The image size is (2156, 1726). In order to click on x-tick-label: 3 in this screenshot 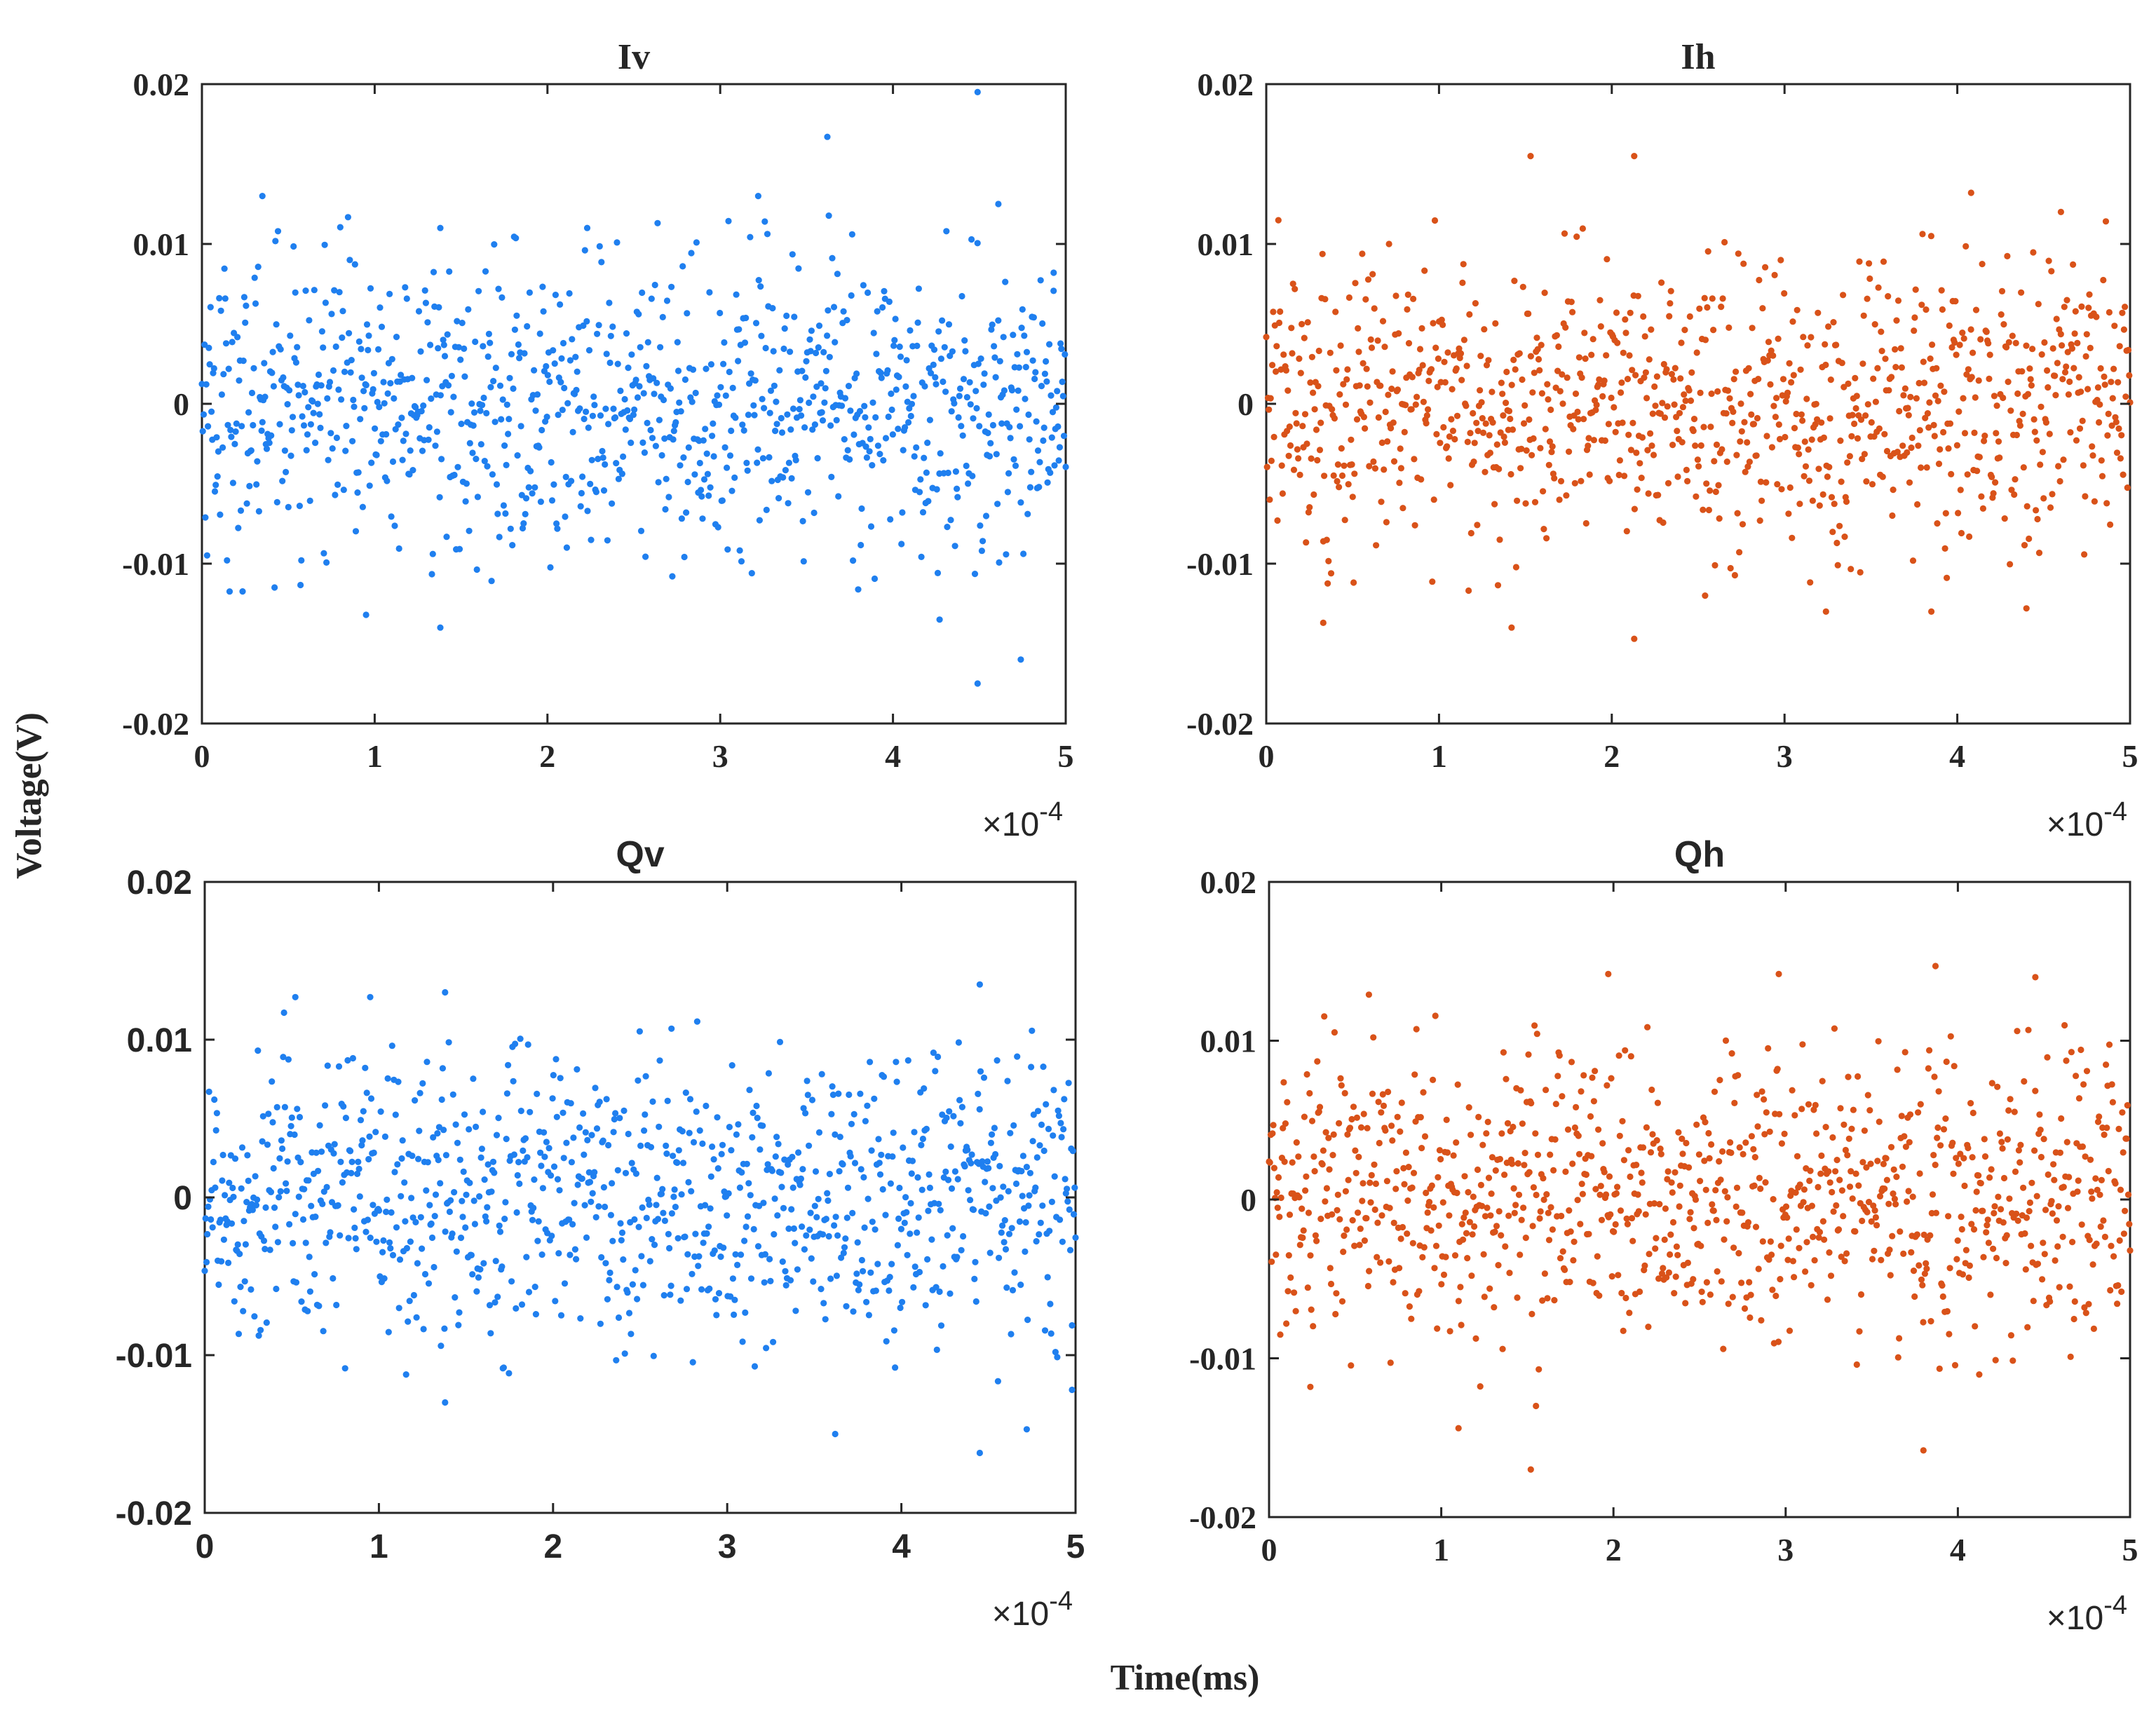, I will do `click(720, 756)`.